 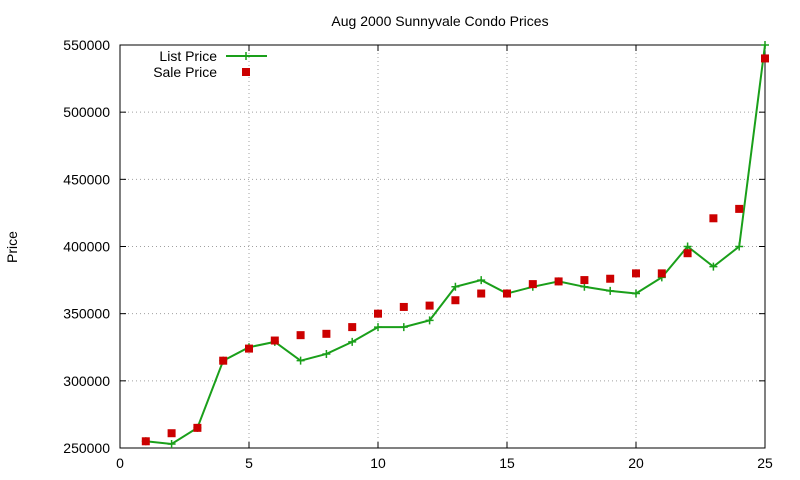 I want to click on y-axis-label: Price, so click(x=12, y=247).